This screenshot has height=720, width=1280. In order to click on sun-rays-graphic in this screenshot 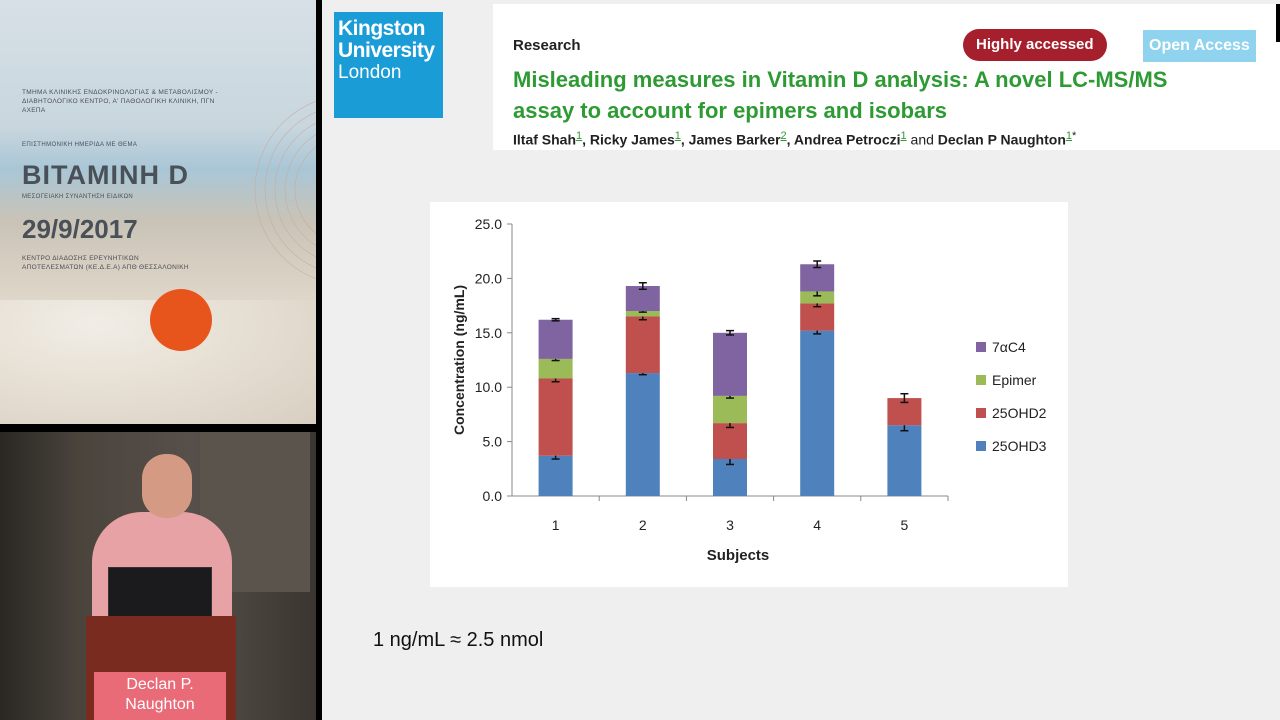, I will do `click(285, 190)`.